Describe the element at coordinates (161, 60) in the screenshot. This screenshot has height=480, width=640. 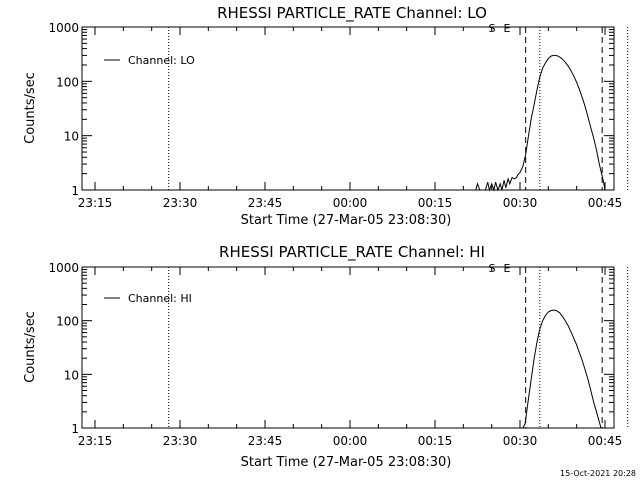
I see `legend-label: Channel: LO` at that location.